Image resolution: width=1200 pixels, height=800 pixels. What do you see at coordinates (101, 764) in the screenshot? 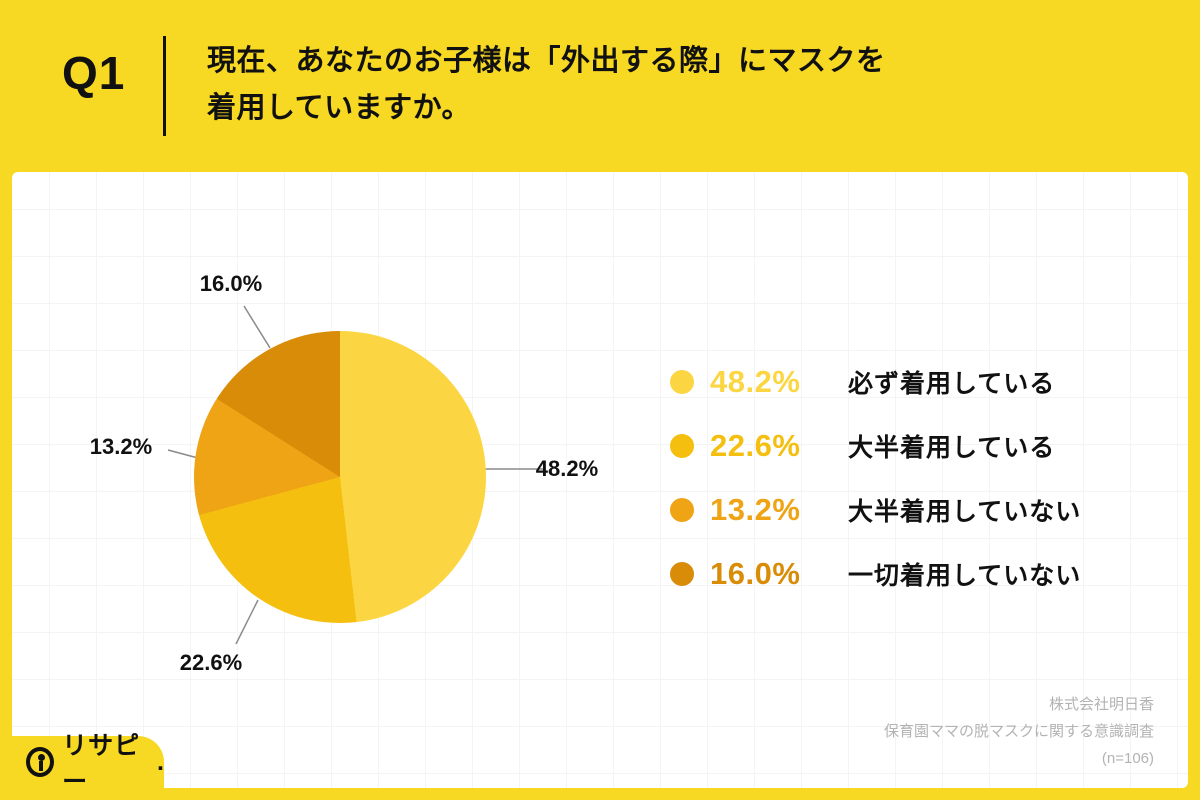
I see `risapi-logo-text: リサピー` at bounding box center [101, 764].